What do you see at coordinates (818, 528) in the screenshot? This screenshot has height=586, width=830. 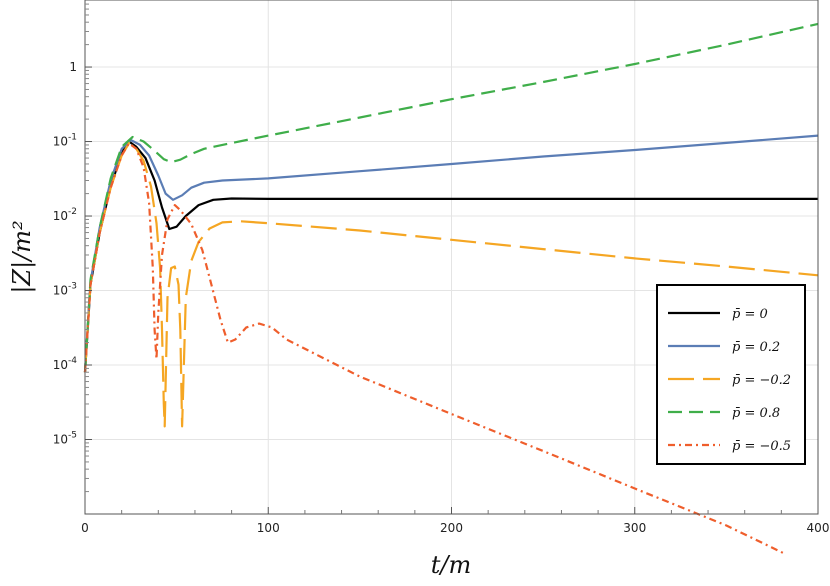 I see `x-tick-label: 400` at bounding box center [818, 528].